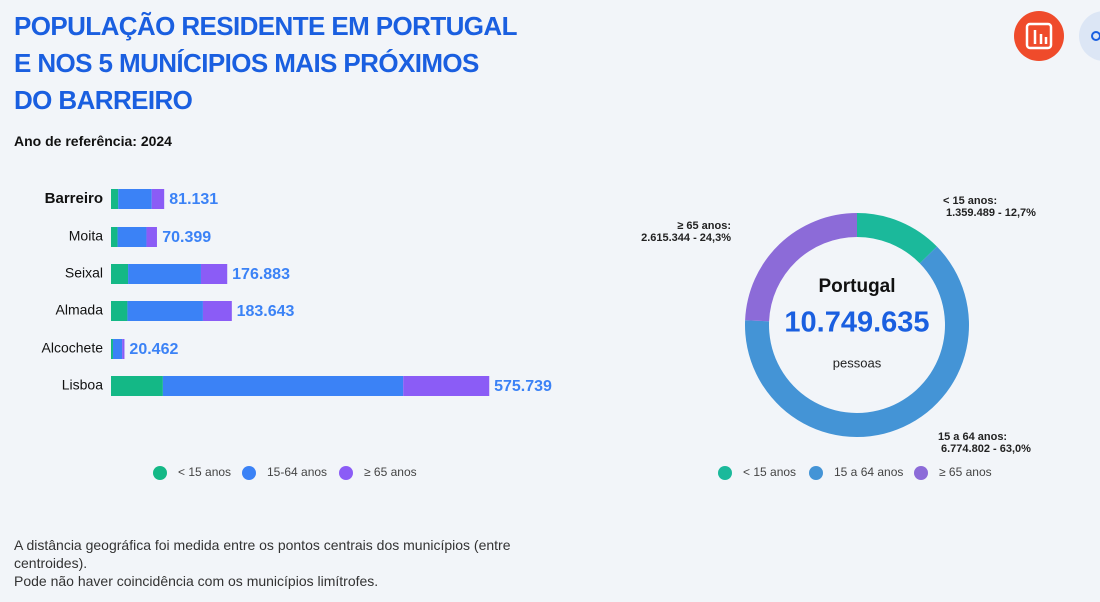  Describe the element at coordinates (74, 198) in the screenshot. I see `category-label: Barreiro` at that location.